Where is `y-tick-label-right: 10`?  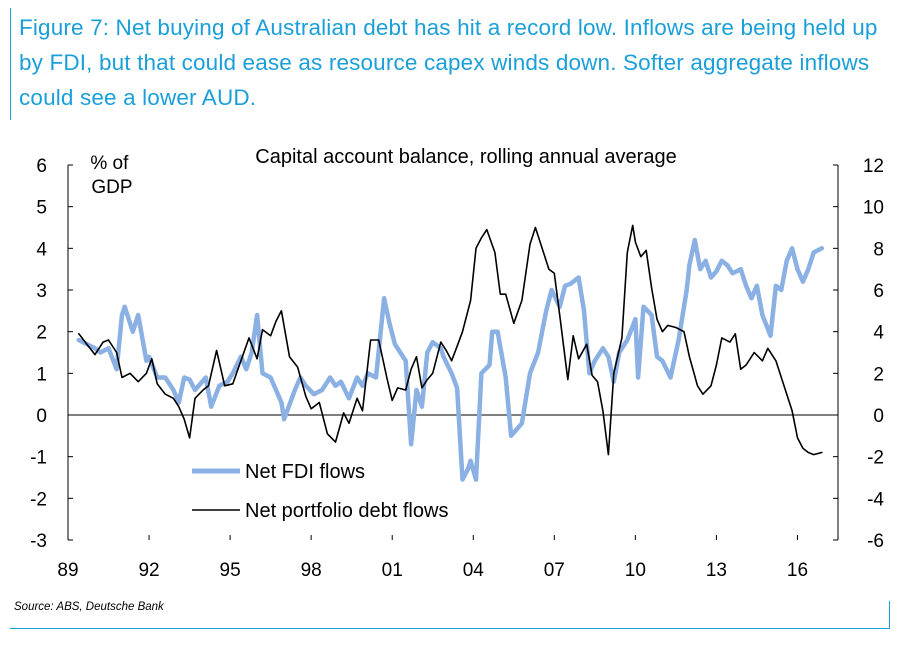 y-tick-label-right: 10 is located at coordinates (873, 208).